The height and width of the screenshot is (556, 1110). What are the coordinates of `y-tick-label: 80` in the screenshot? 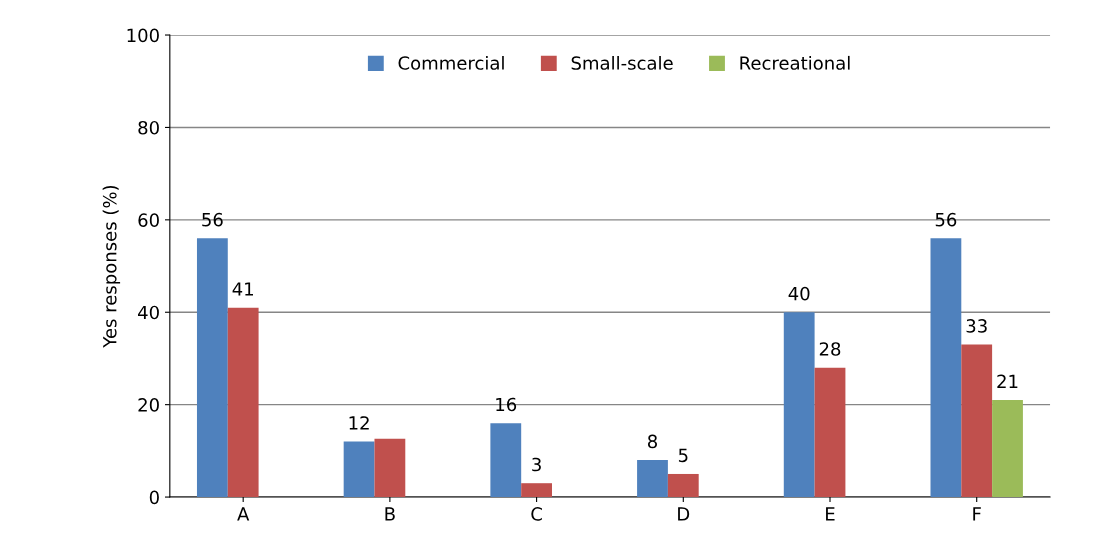 It's located at (148, 127).